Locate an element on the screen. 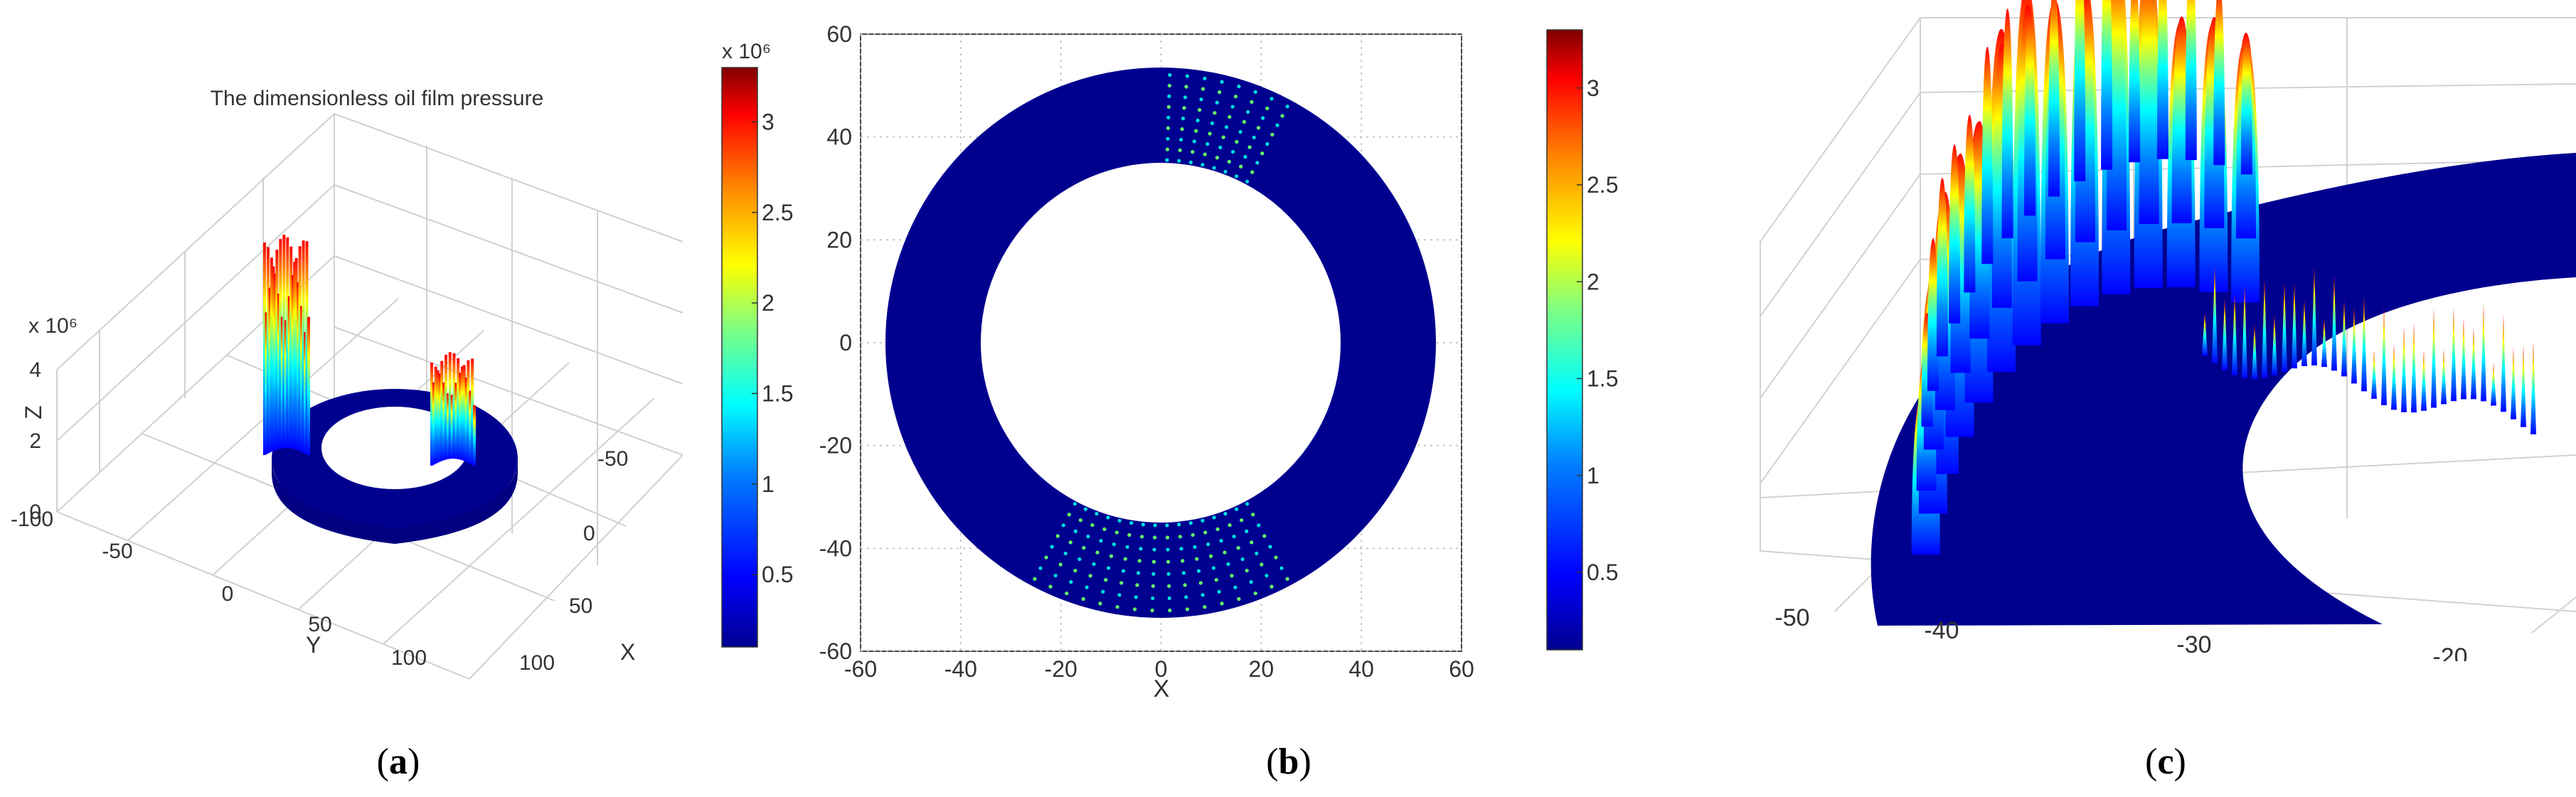  panel-a-z-tick: 0 is located at coordinates (35, 512).